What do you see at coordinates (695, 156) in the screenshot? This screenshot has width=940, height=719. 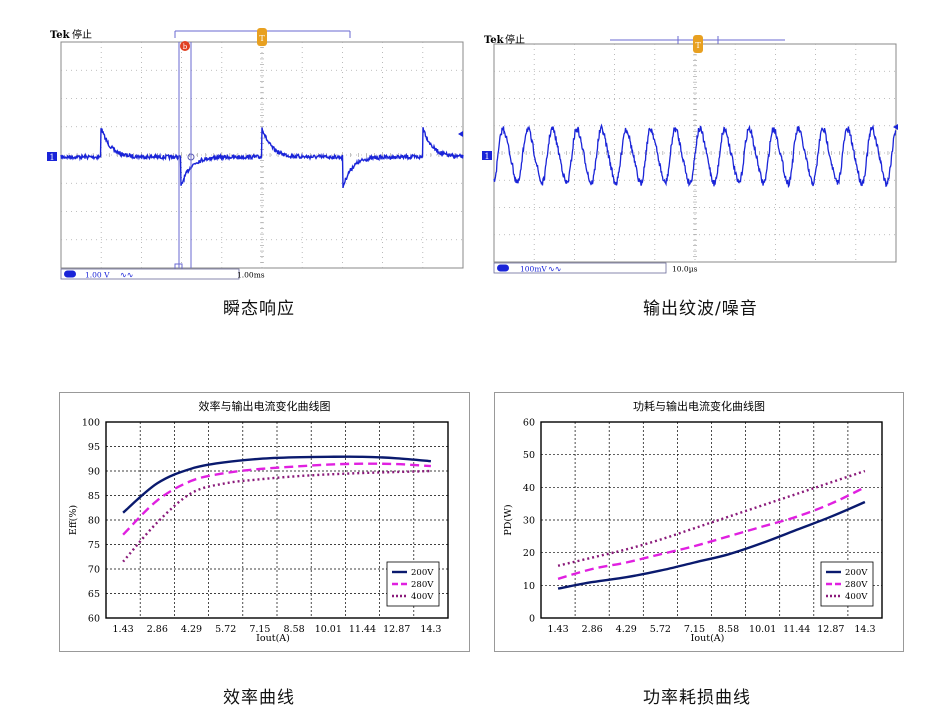 I see `ripple-trace` at bounding box center [695, 156].